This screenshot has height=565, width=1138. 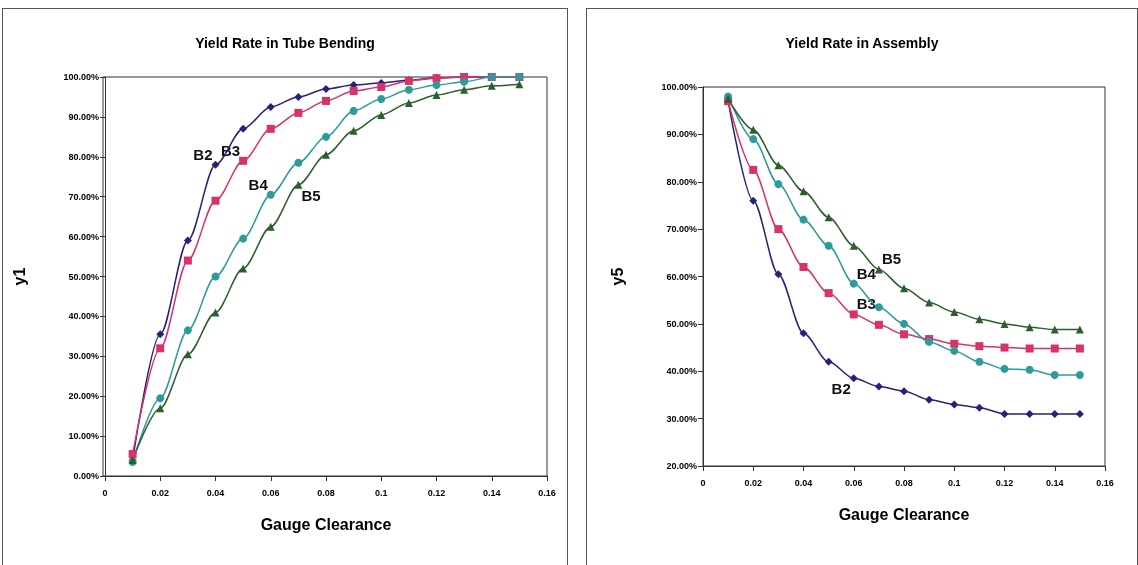 I want to click on y-tick-label: 10.00%, so click(x=83, y=436).